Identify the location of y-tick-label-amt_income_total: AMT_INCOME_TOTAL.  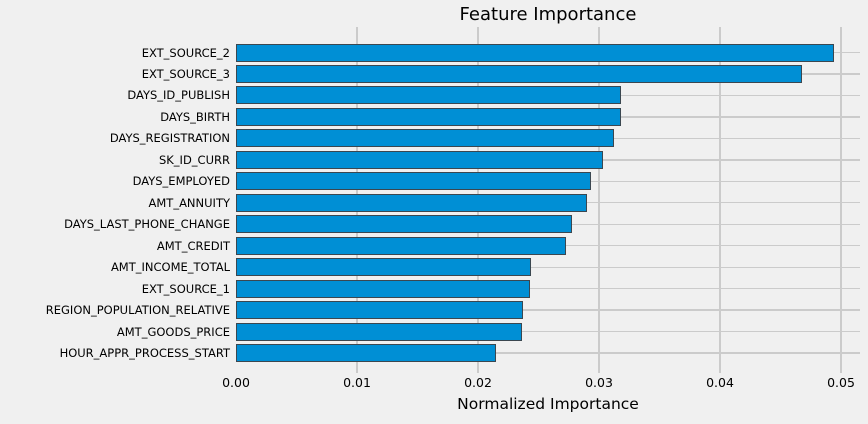
(170, 267).